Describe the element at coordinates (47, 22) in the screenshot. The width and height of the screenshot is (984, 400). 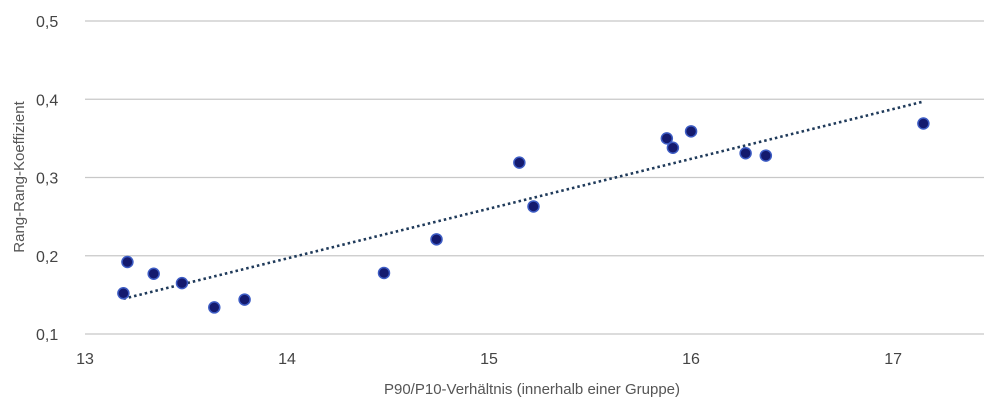
I see `y-tick-label: 0,5` at that location.